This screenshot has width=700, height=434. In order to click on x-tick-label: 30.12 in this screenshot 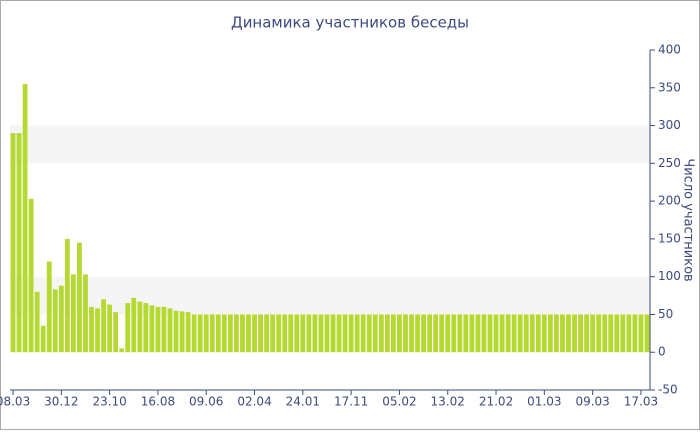, I will do `click(61, 402)`.